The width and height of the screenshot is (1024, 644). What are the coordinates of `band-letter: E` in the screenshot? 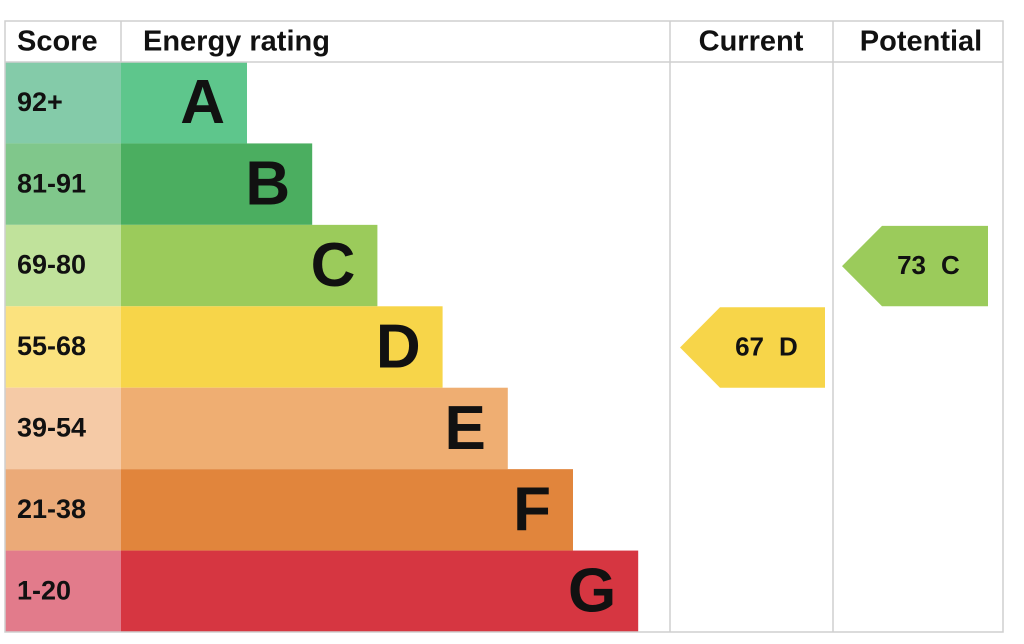 It's located at (464, 428).